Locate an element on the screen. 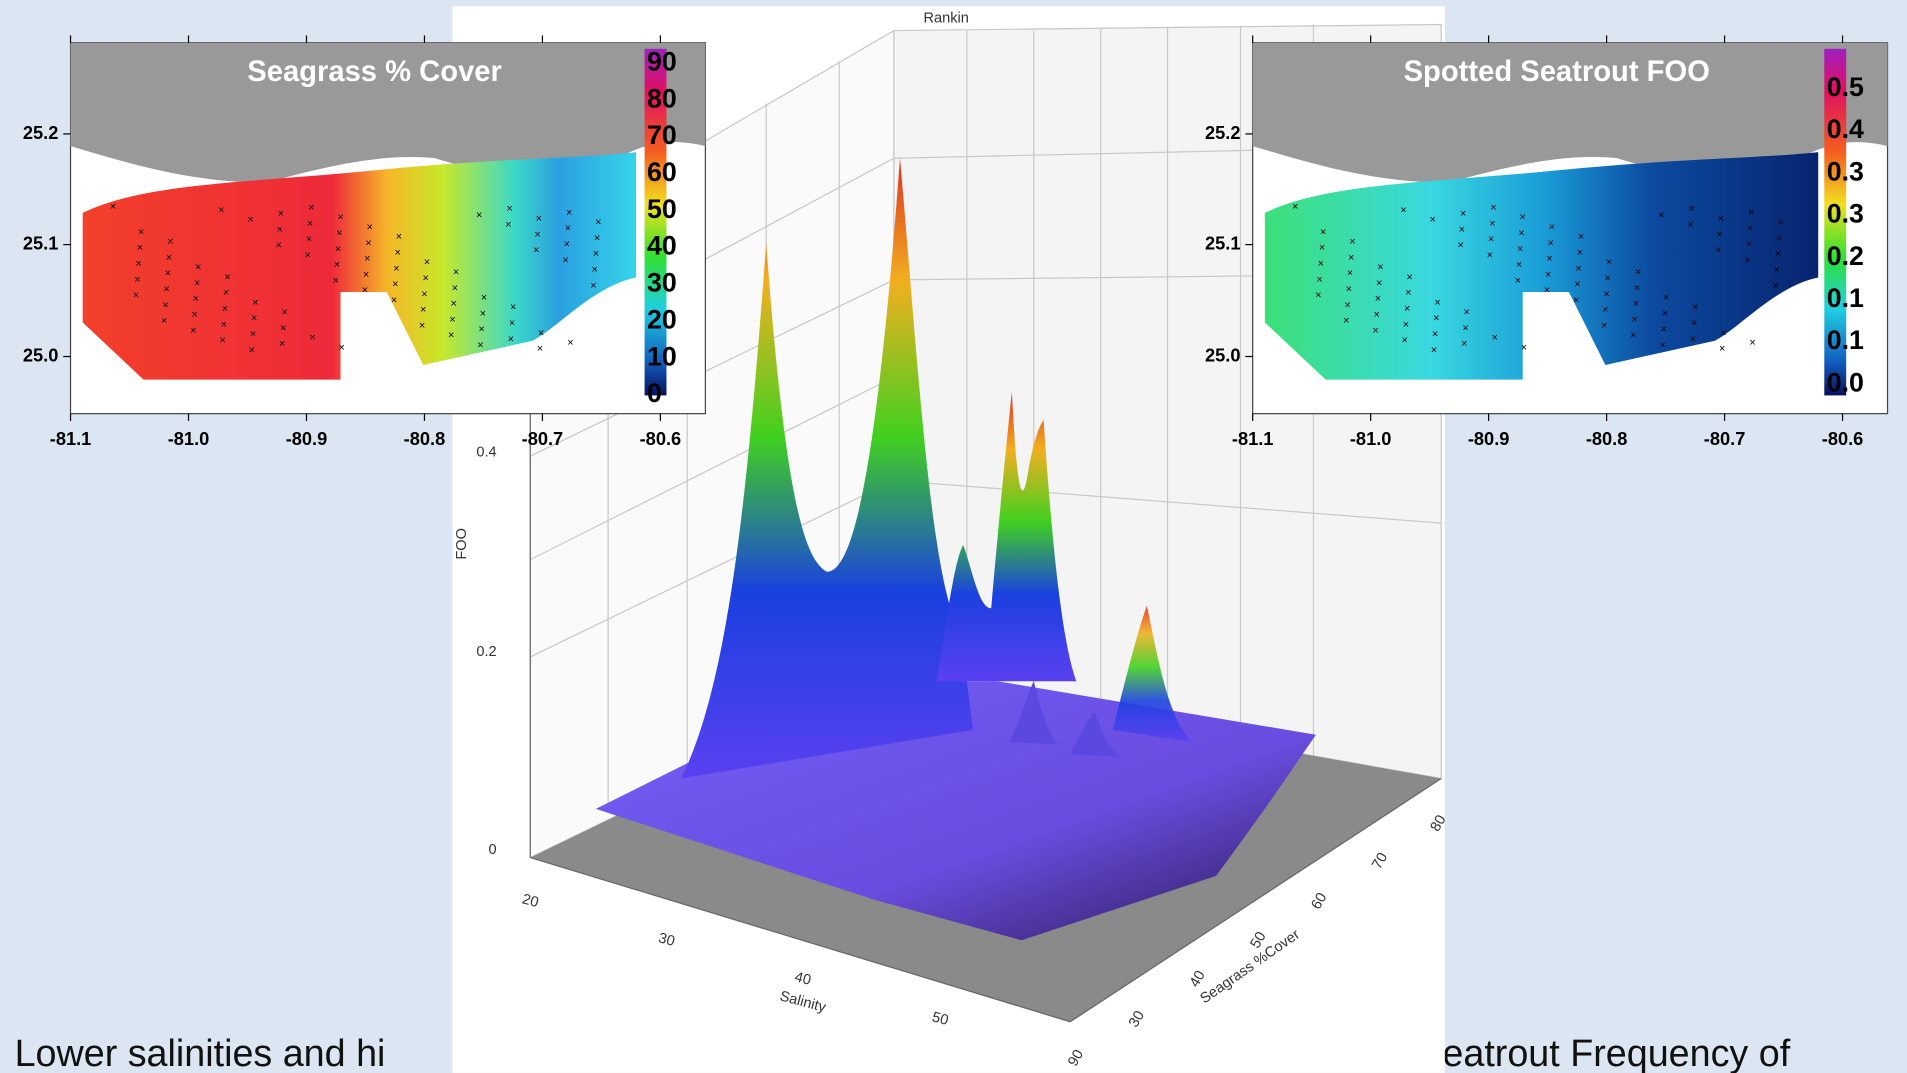 Image resolution: width=1907 pixels, height=1073 pixels. colorbar is located at coordinates (655, 222).